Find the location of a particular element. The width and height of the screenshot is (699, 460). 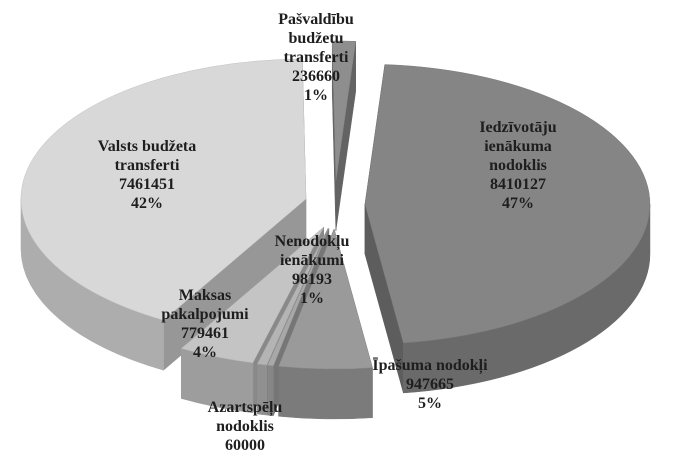

label-value: 947665 is located at coordinates (430, 384).